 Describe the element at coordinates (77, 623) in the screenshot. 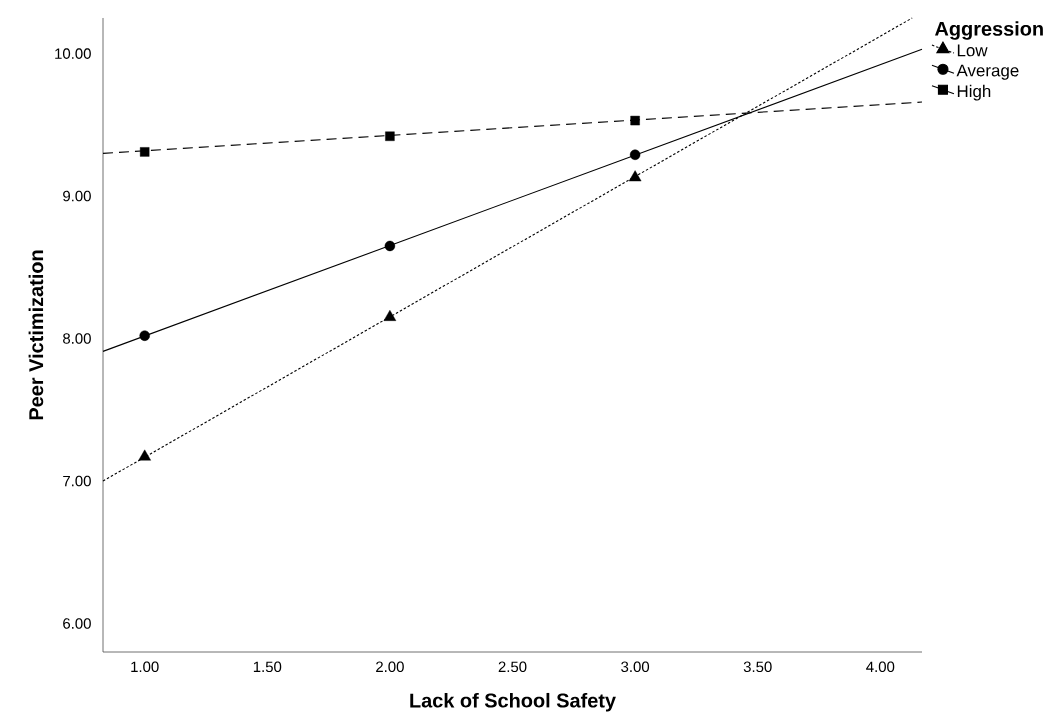

I see `y-tick-label: 6.00` at that location.